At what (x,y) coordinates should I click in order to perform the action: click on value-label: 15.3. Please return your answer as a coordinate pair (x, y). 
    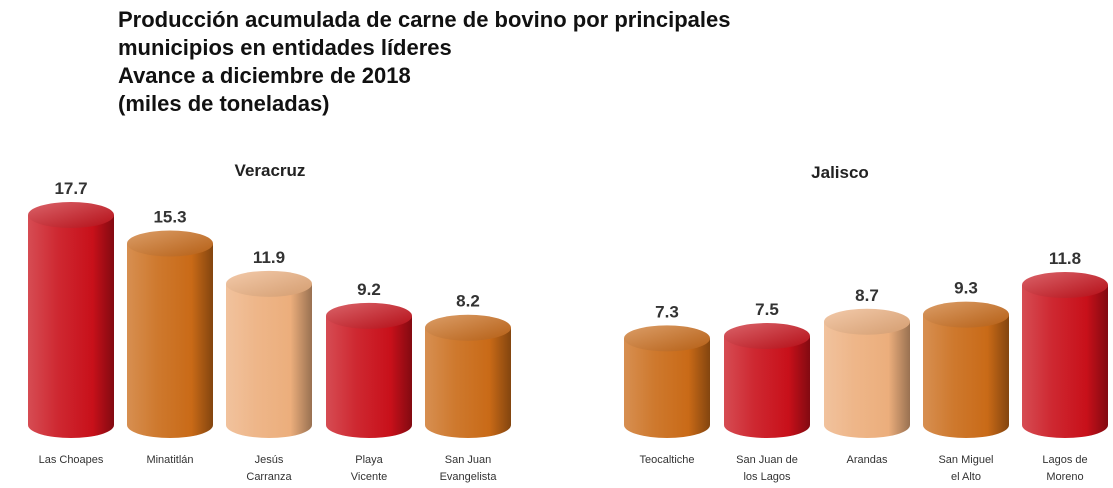
    Looking at the image, I should click on (169, 216).